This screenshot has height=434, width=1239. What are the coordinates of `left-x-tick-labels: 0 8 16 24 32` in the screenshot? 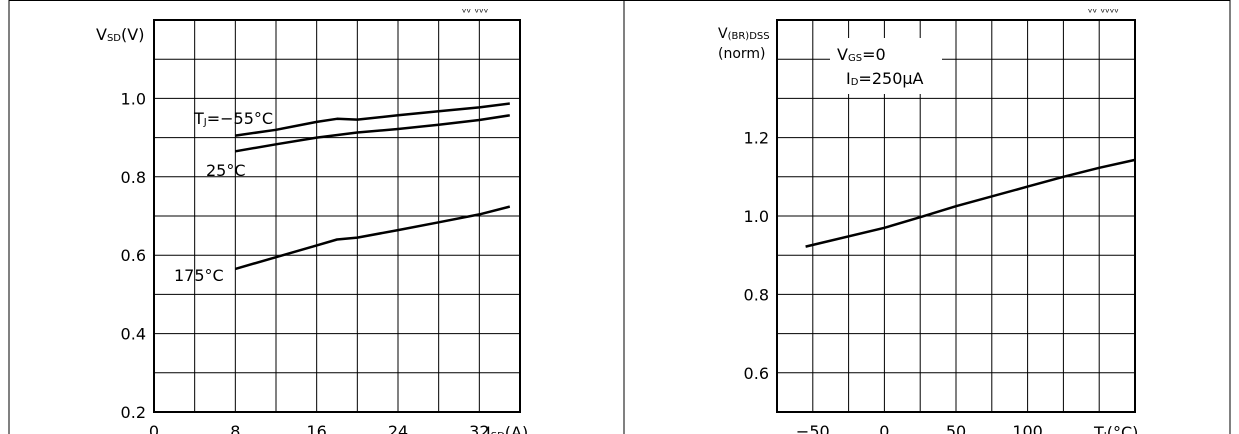 It's located at (319, 428).